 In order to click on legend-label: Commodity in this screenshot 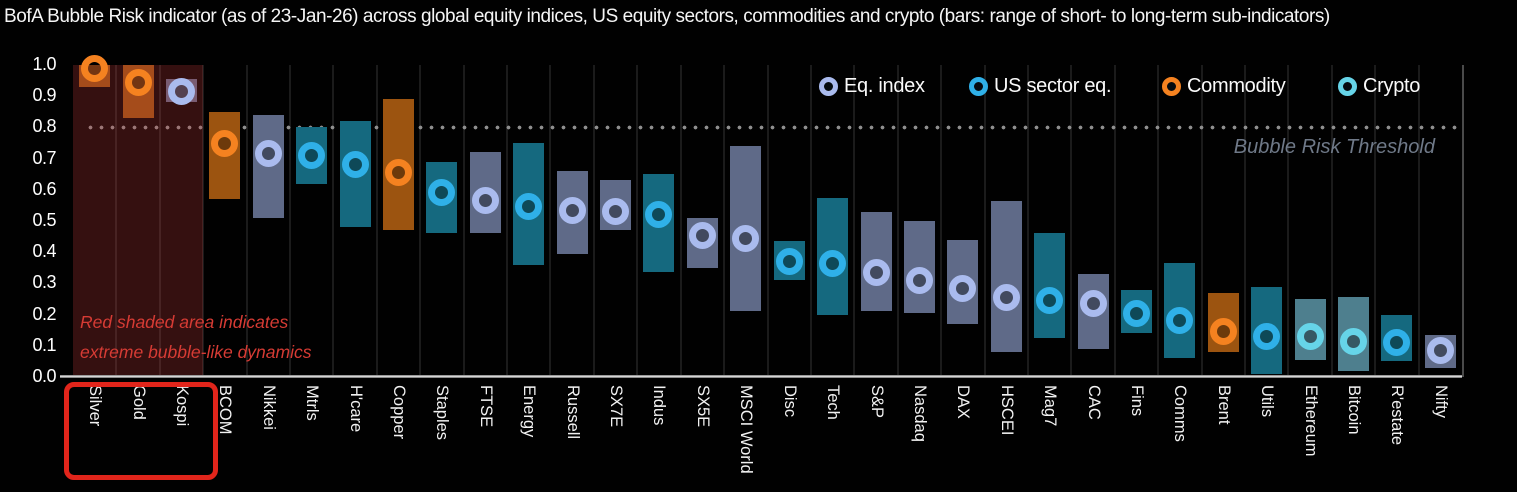, I will do `click(1236, 86)`.